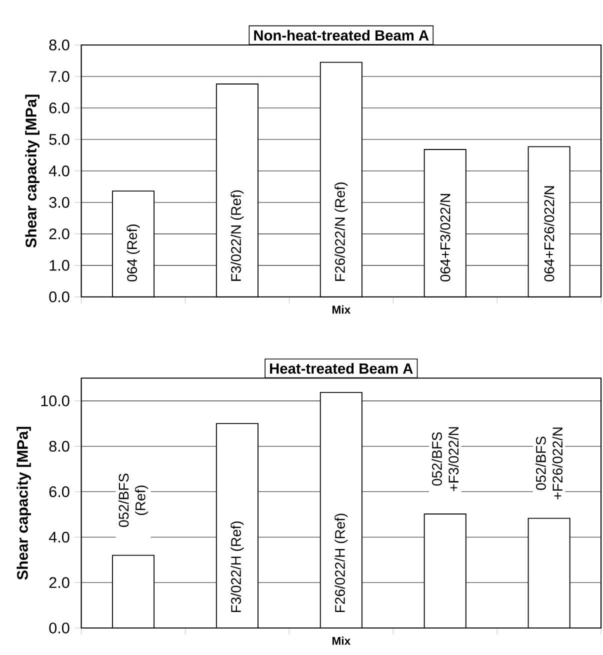 The width and height of the screenshot is (603, 655). Describe the element at coordinates (133, 500) in the screenshot. I see `x-tick-label: 052/BFS (Ref)` at that location.